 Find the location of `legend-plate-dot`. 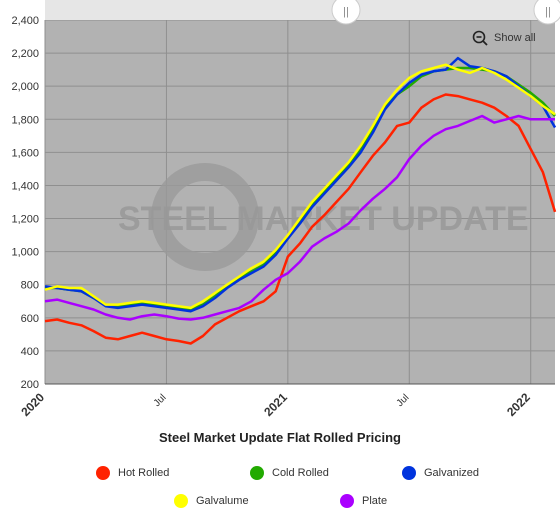

legend-plate-dot is located at coordinates (347, 501).